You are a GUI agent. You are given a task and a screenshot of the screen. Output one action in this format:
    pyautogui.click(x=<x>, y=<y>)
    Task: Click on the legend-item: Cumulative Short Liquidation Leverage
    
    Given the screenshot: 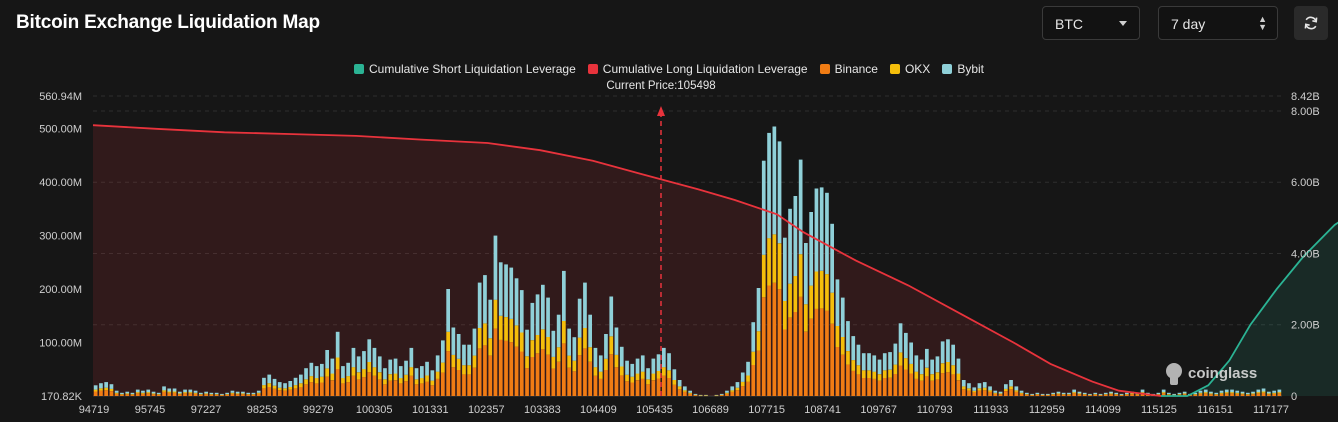 What is the action you would take?
    pyautogui.click(x=464, y=69)
    